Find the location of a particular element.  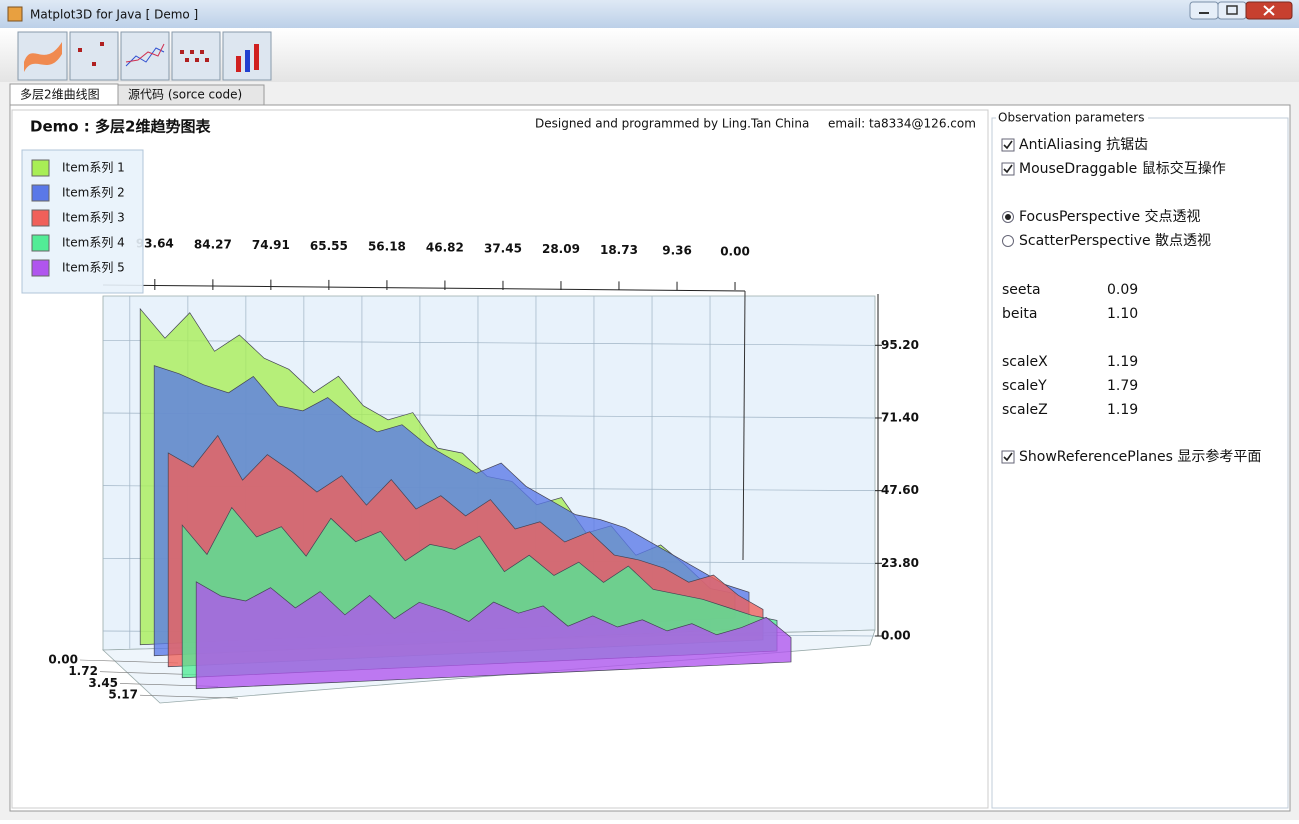

window-controls is located at coordinates (1241, 10).